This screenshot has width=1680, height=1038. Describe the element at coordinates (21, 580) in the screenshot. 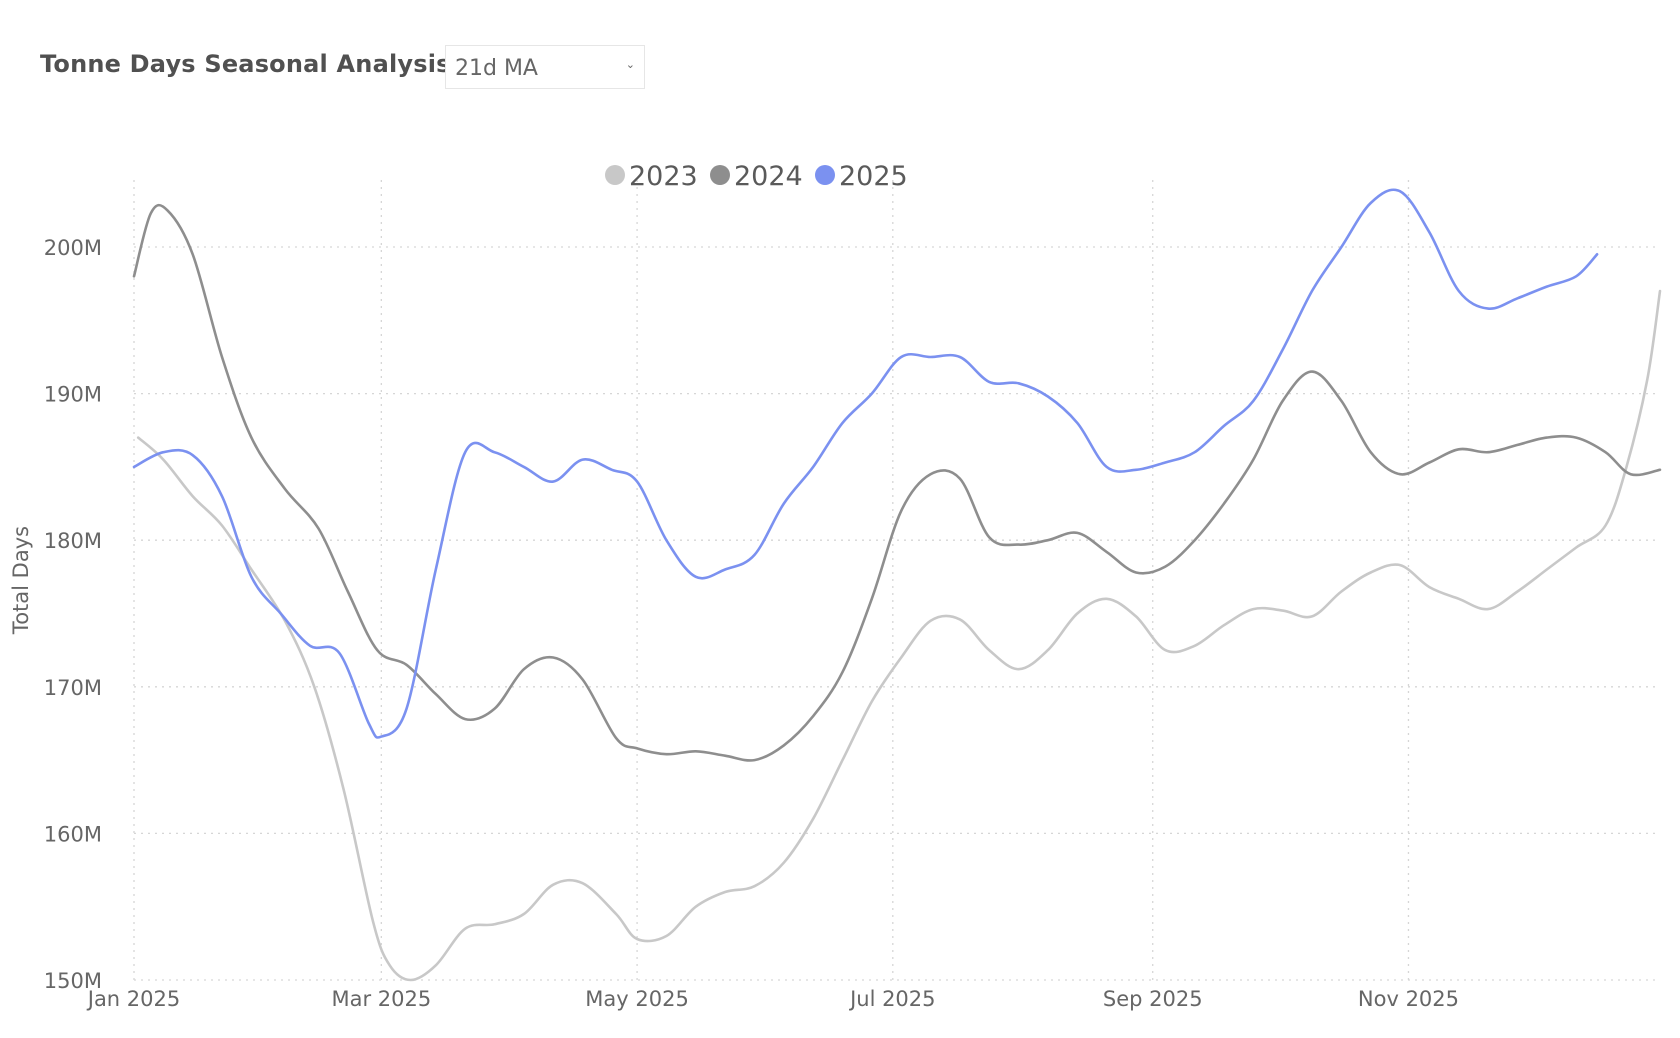

I see `y-axis-title: Total Days` at that location.